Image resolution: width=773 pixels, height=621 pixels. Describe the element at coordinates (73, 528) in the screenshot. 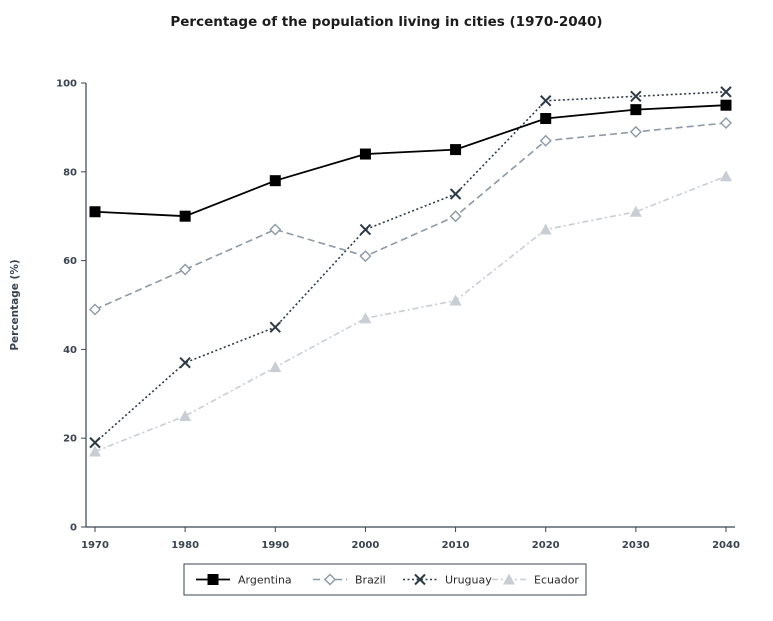

I see `y-tick-label: 0` at that location.